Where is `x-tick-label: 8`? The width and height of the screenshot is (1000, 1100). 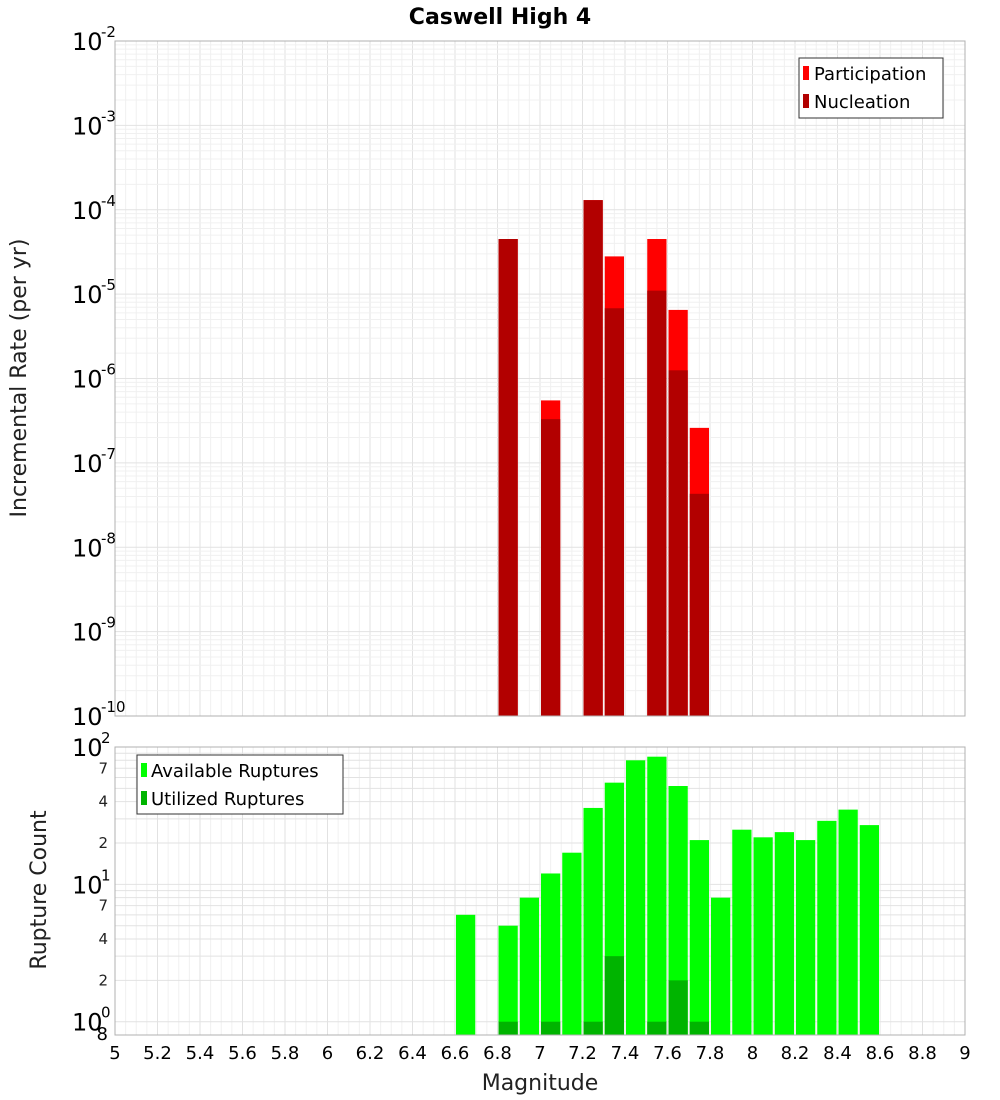 x-tick-label: 8 is located at coordinates (752, 1053).